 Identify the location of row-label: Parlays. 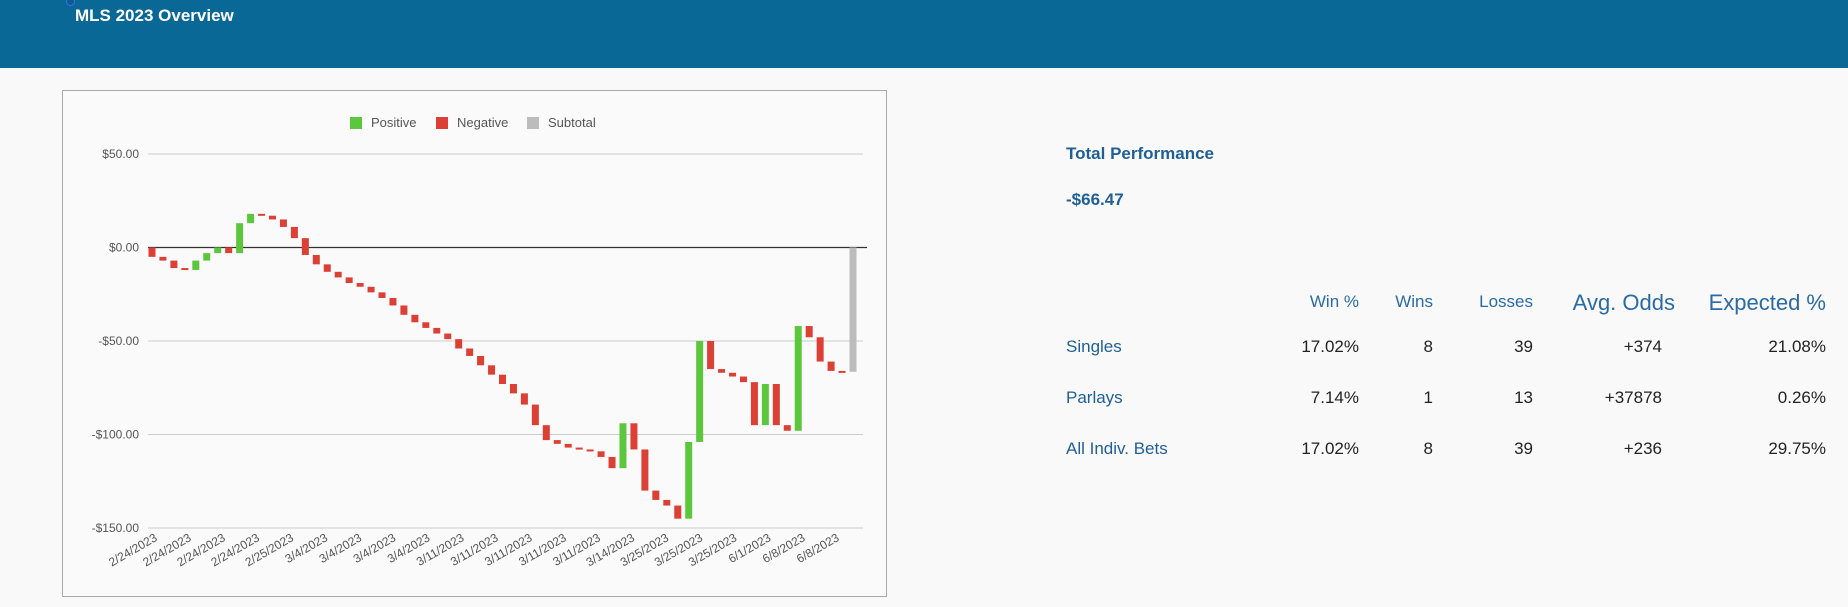
(1094, 397).